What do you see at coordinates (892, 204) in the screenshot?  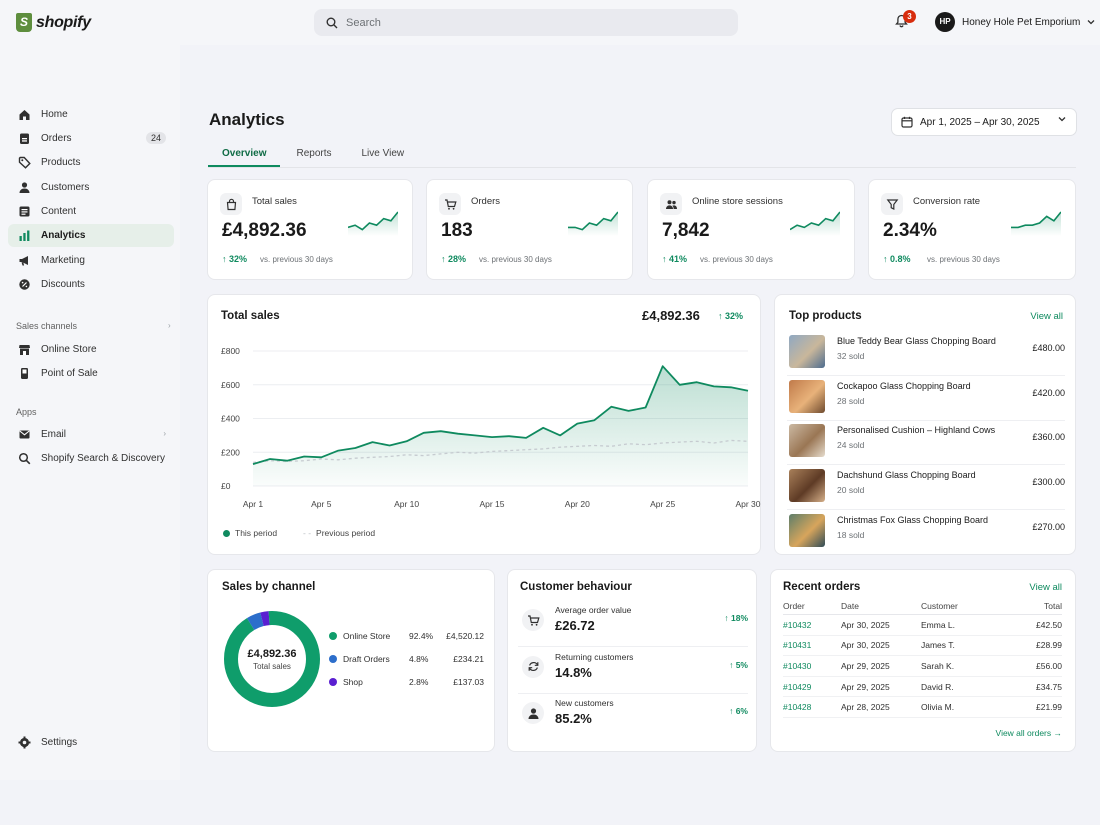 I see `kpi-icon-wrap` at bounding box center [892, 204].